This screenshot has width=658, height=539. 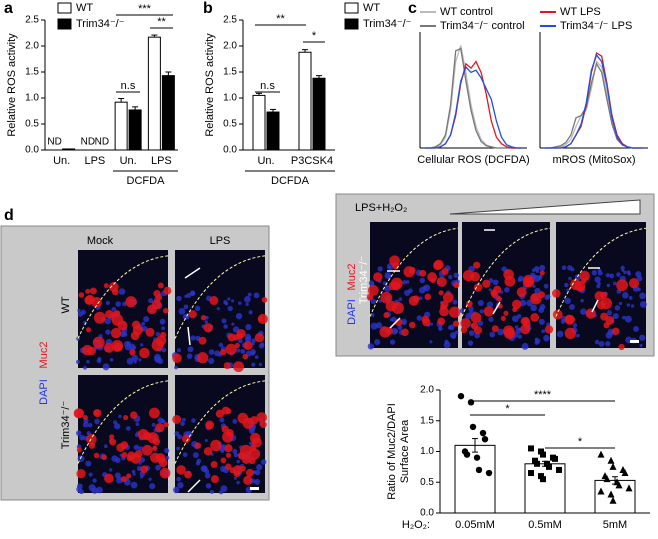 I want to click on value-label: ND, so click(x=54, y=142).